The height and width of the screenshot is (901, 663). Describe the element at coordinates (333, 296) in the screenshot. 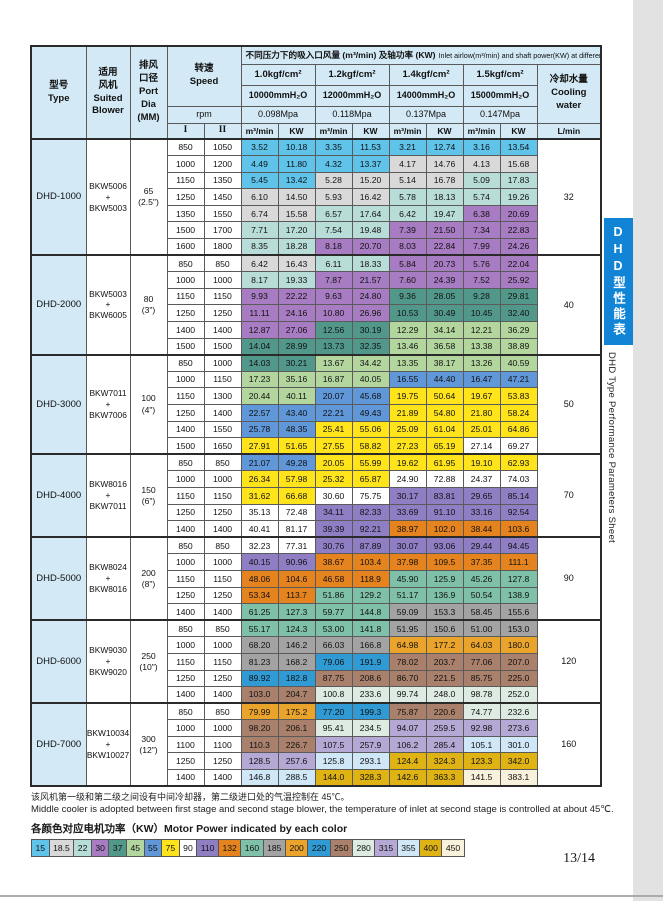

I see `cell-airflow: 9.63` at that location.